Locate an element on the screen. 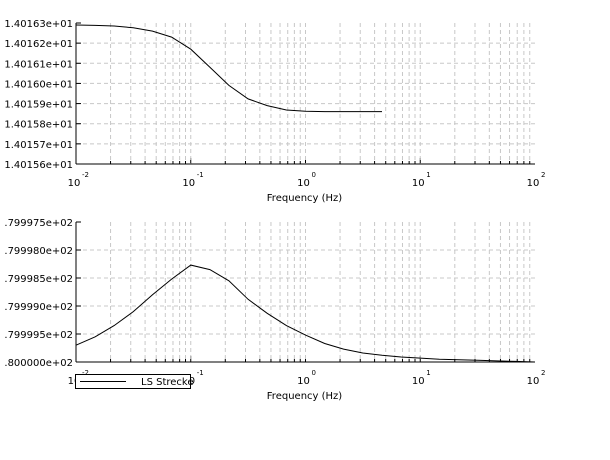 The width and height of the screenshot is (610, 460). y-tick-label: .799980e+02 is located at coordinates (38, 251).